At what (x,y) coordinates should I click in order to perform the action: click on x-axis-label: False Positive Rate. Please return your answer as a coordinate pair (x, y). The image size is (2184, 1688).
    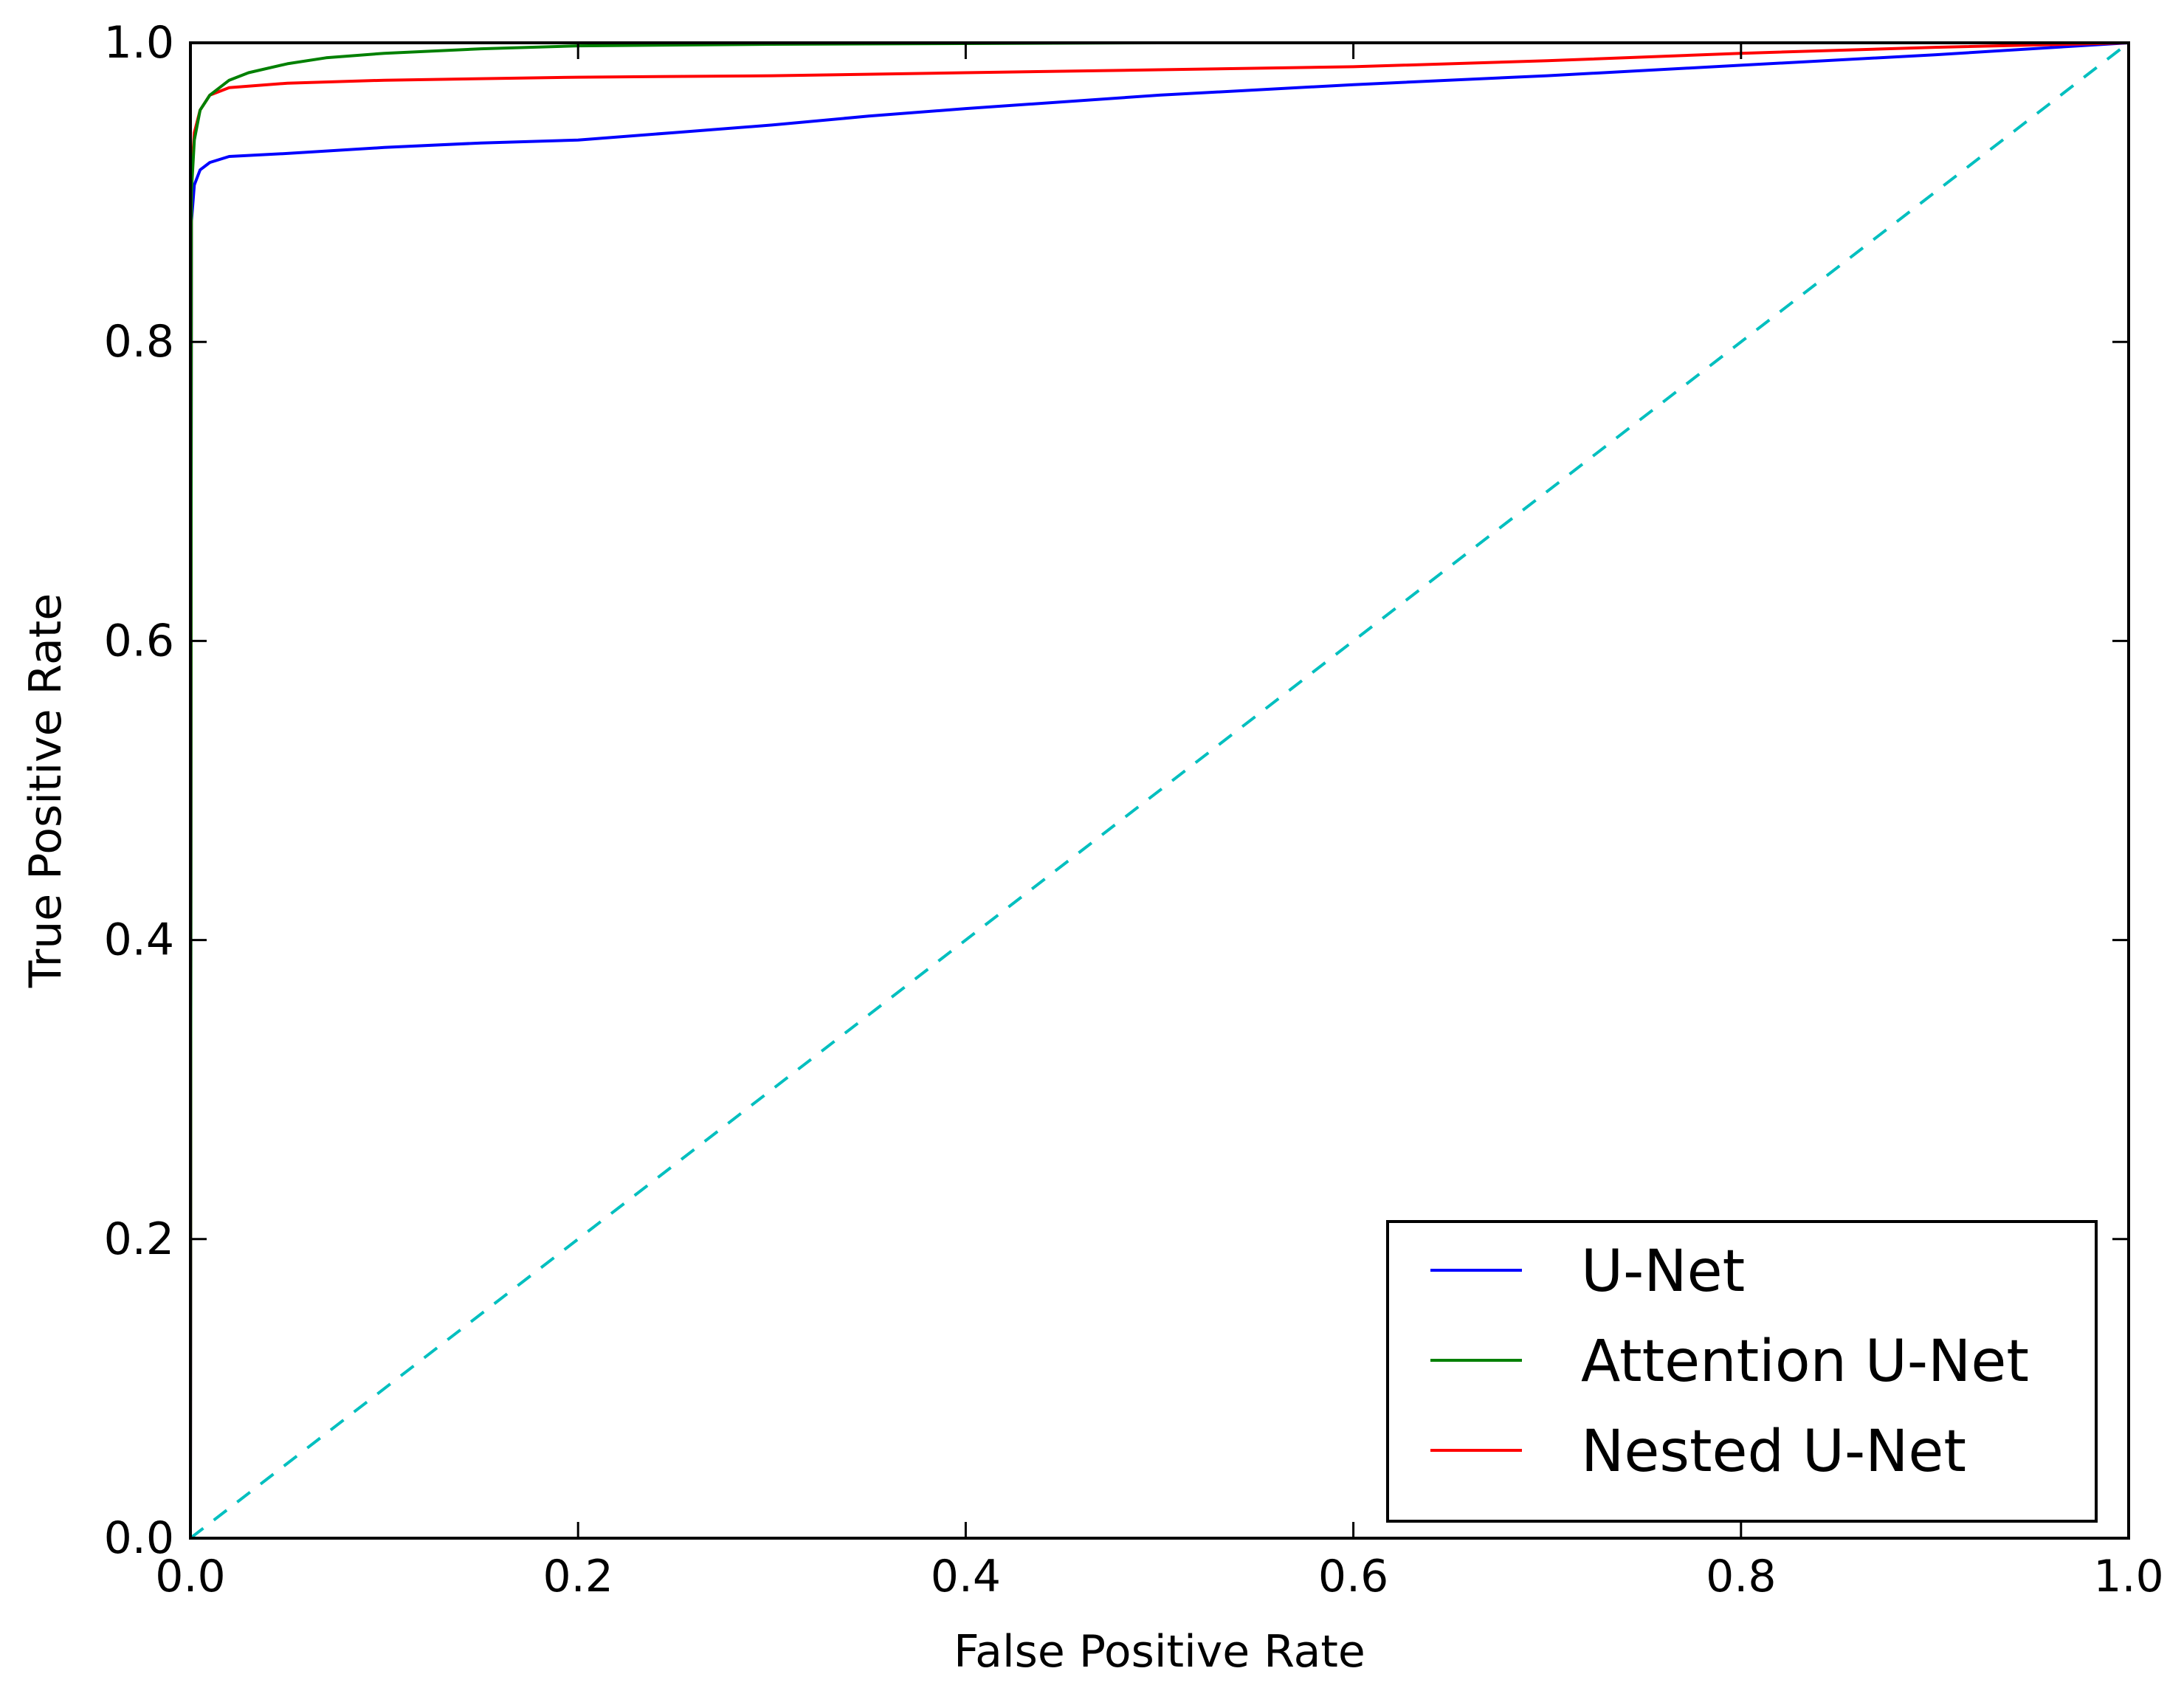
    Looking at the image, I should click on (1159, 1652).